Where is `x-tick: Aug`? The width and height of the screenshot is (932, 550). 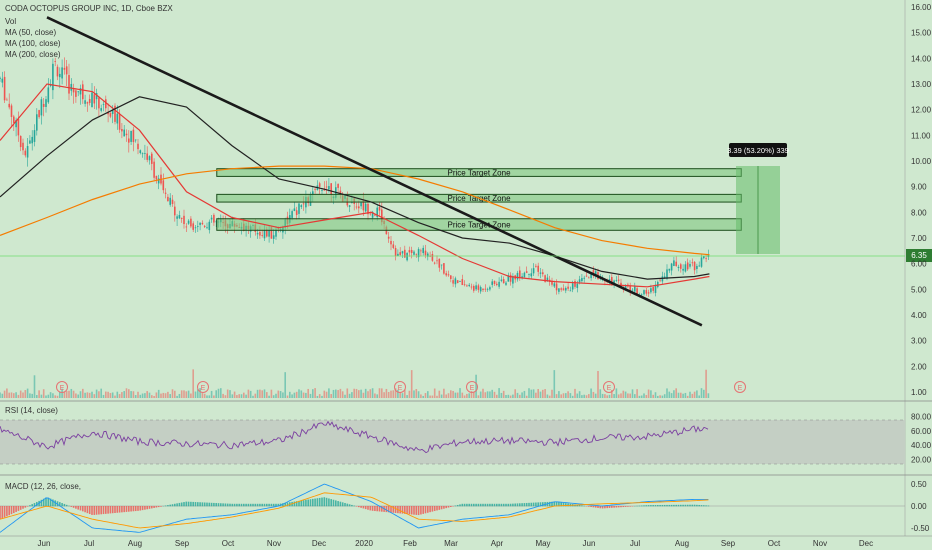 x-tick: Aug is located at coordinates (682, 543).